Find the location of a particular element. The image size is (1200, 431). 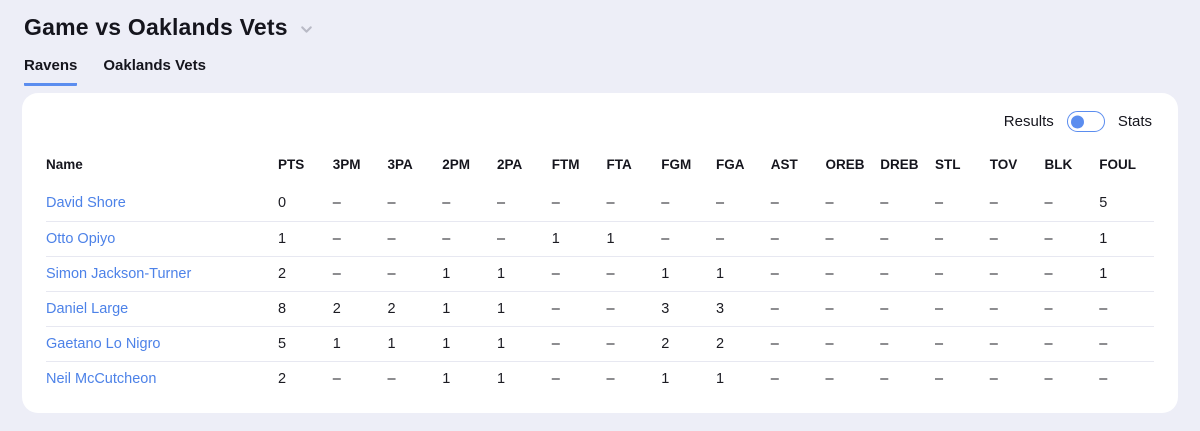

results-stats-toggle is located at coordinates (1085, 121).